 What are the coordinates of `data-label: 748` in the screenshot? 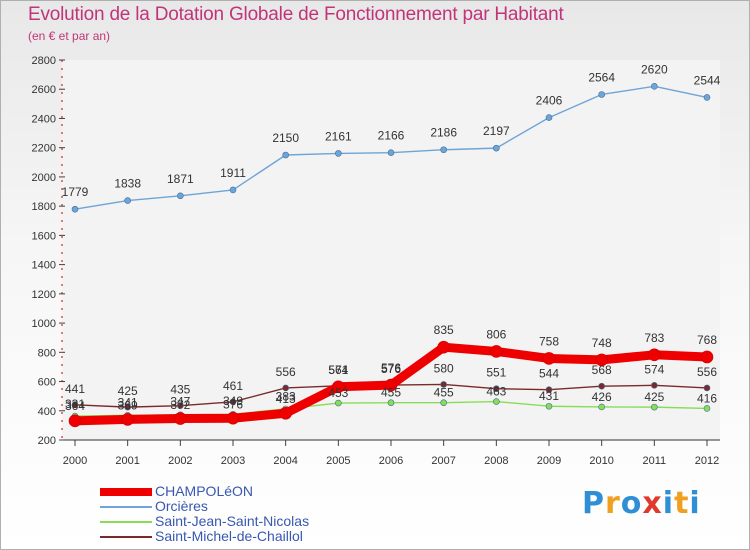 It's located at (602, 343).